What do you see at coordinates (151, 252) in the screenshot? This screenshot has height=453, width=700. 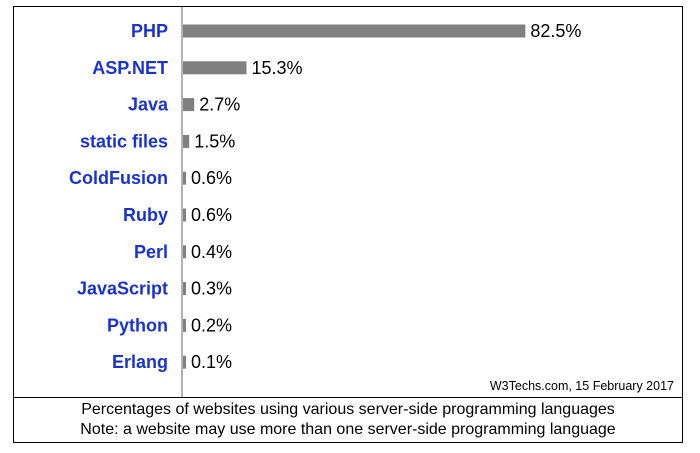 I see `category-label: Perl` at bounding box center [151, 252].